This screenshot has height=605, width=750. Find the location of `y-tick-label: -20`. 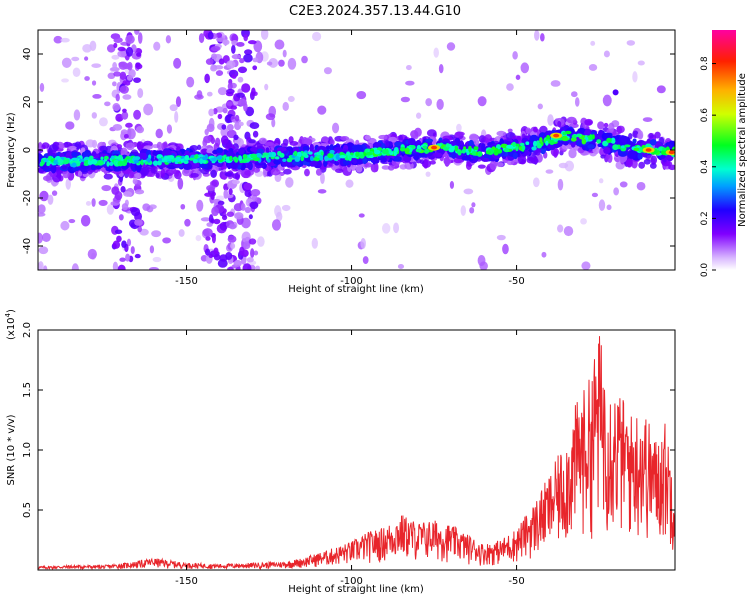

y-tick-label: -20 is located at coordinates (27, 198).